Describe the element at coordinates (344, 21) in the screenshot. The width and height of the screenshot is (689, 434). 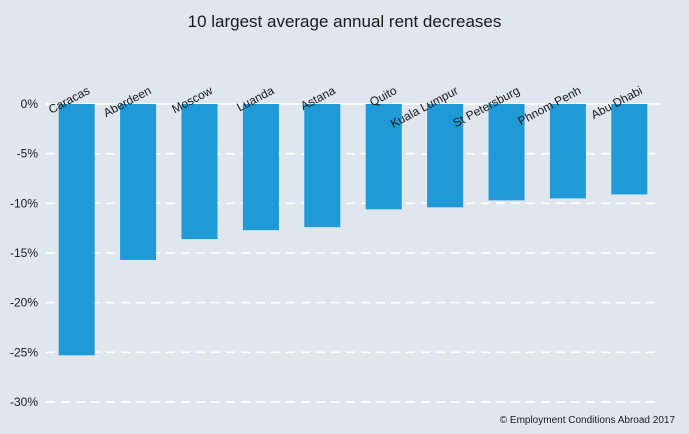
I see `chart-title: 10 largest average annual rent decreases` at that location.